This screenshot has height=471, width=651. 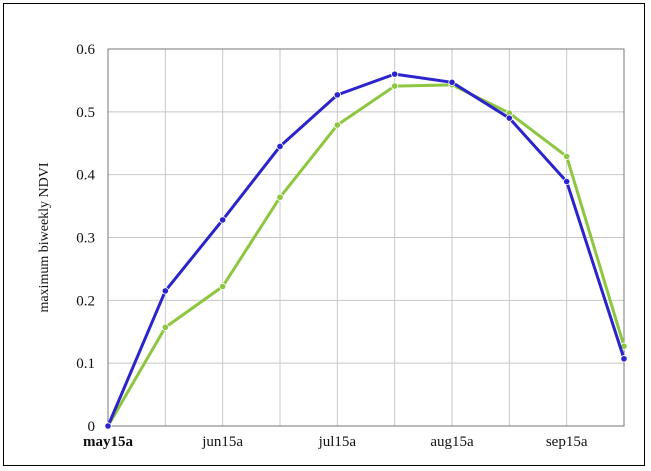 I want to click on y-tick-label: 0.5, so click(x=85, y=113).